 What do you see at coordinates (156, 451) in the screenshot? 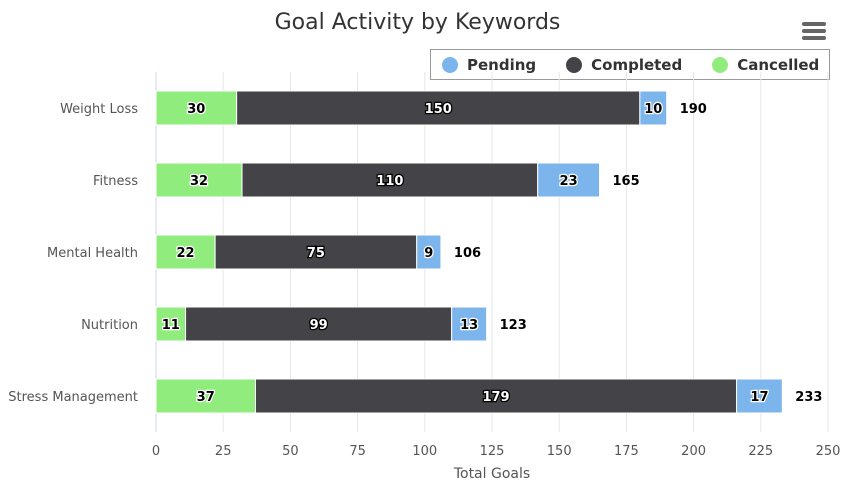
I see `x-tick-label: 0` at bounding box center [156, 451].